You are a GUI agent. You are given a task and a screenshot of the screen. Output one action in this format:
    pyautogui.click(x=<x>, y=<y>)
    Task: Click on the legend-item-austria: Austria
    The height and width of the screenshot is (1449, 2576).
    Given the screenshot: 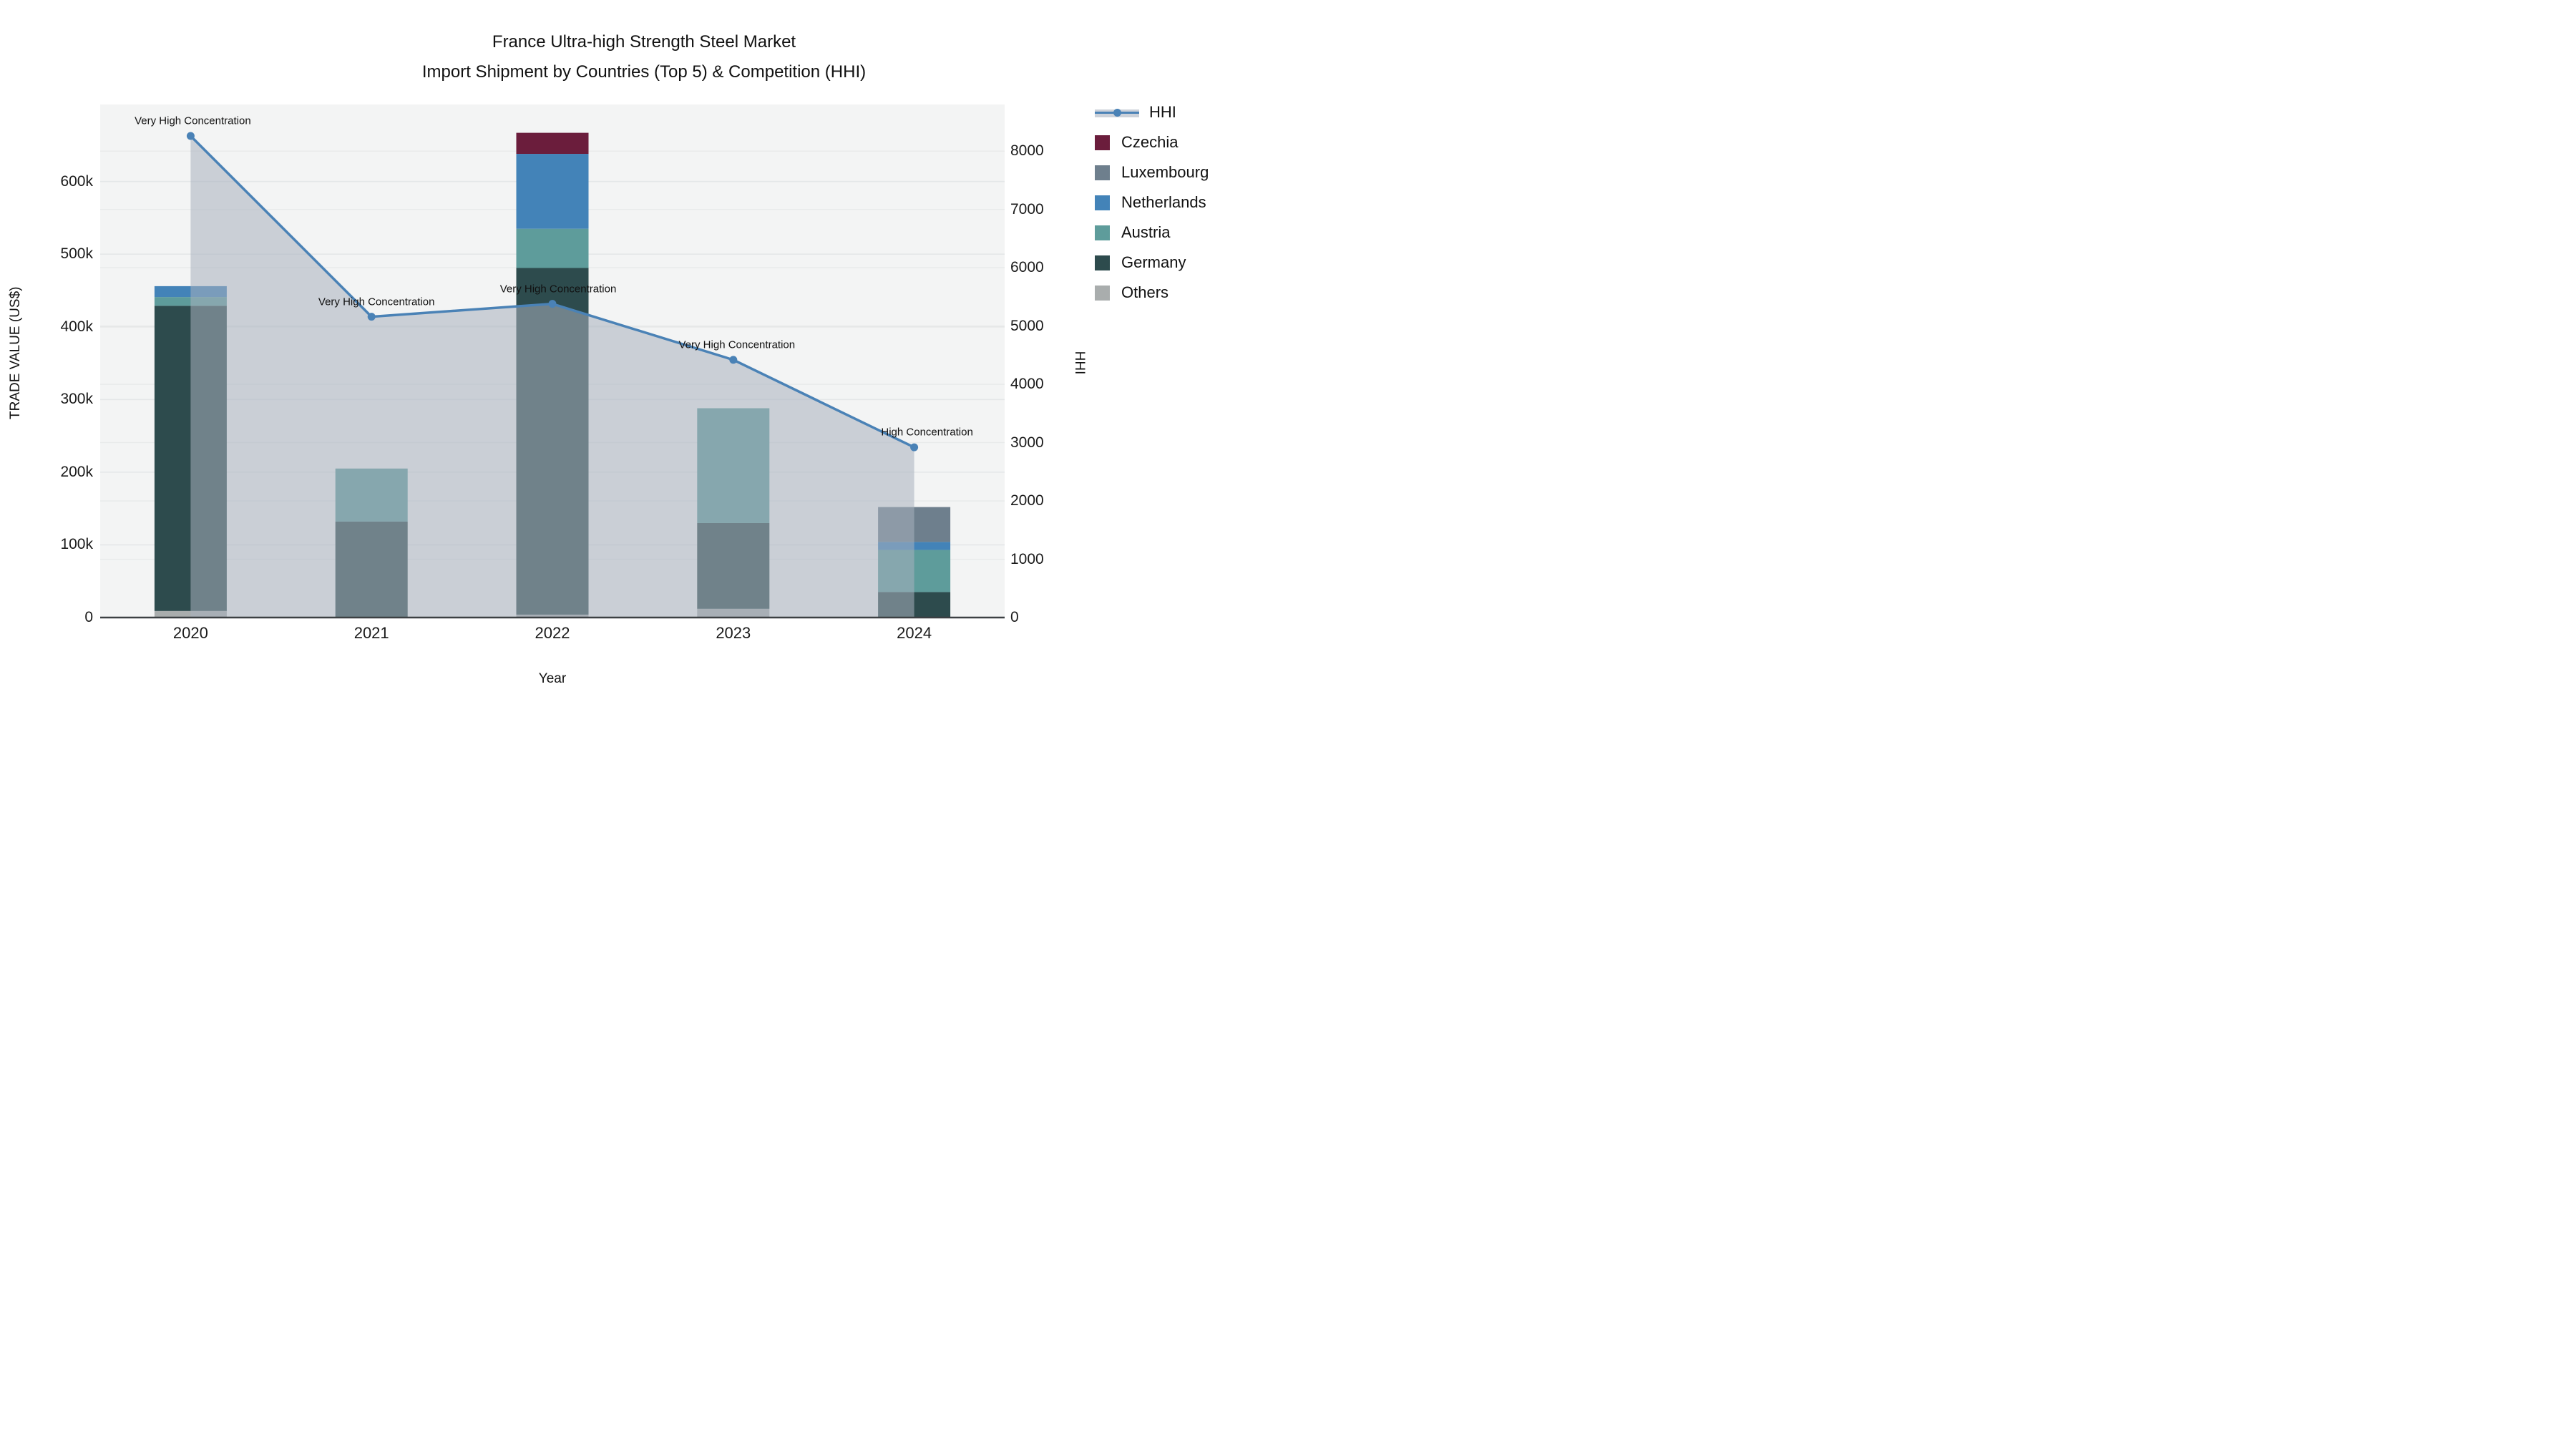 What is the action you would take?
    pyautogui.click(x=1152, y=233)
    